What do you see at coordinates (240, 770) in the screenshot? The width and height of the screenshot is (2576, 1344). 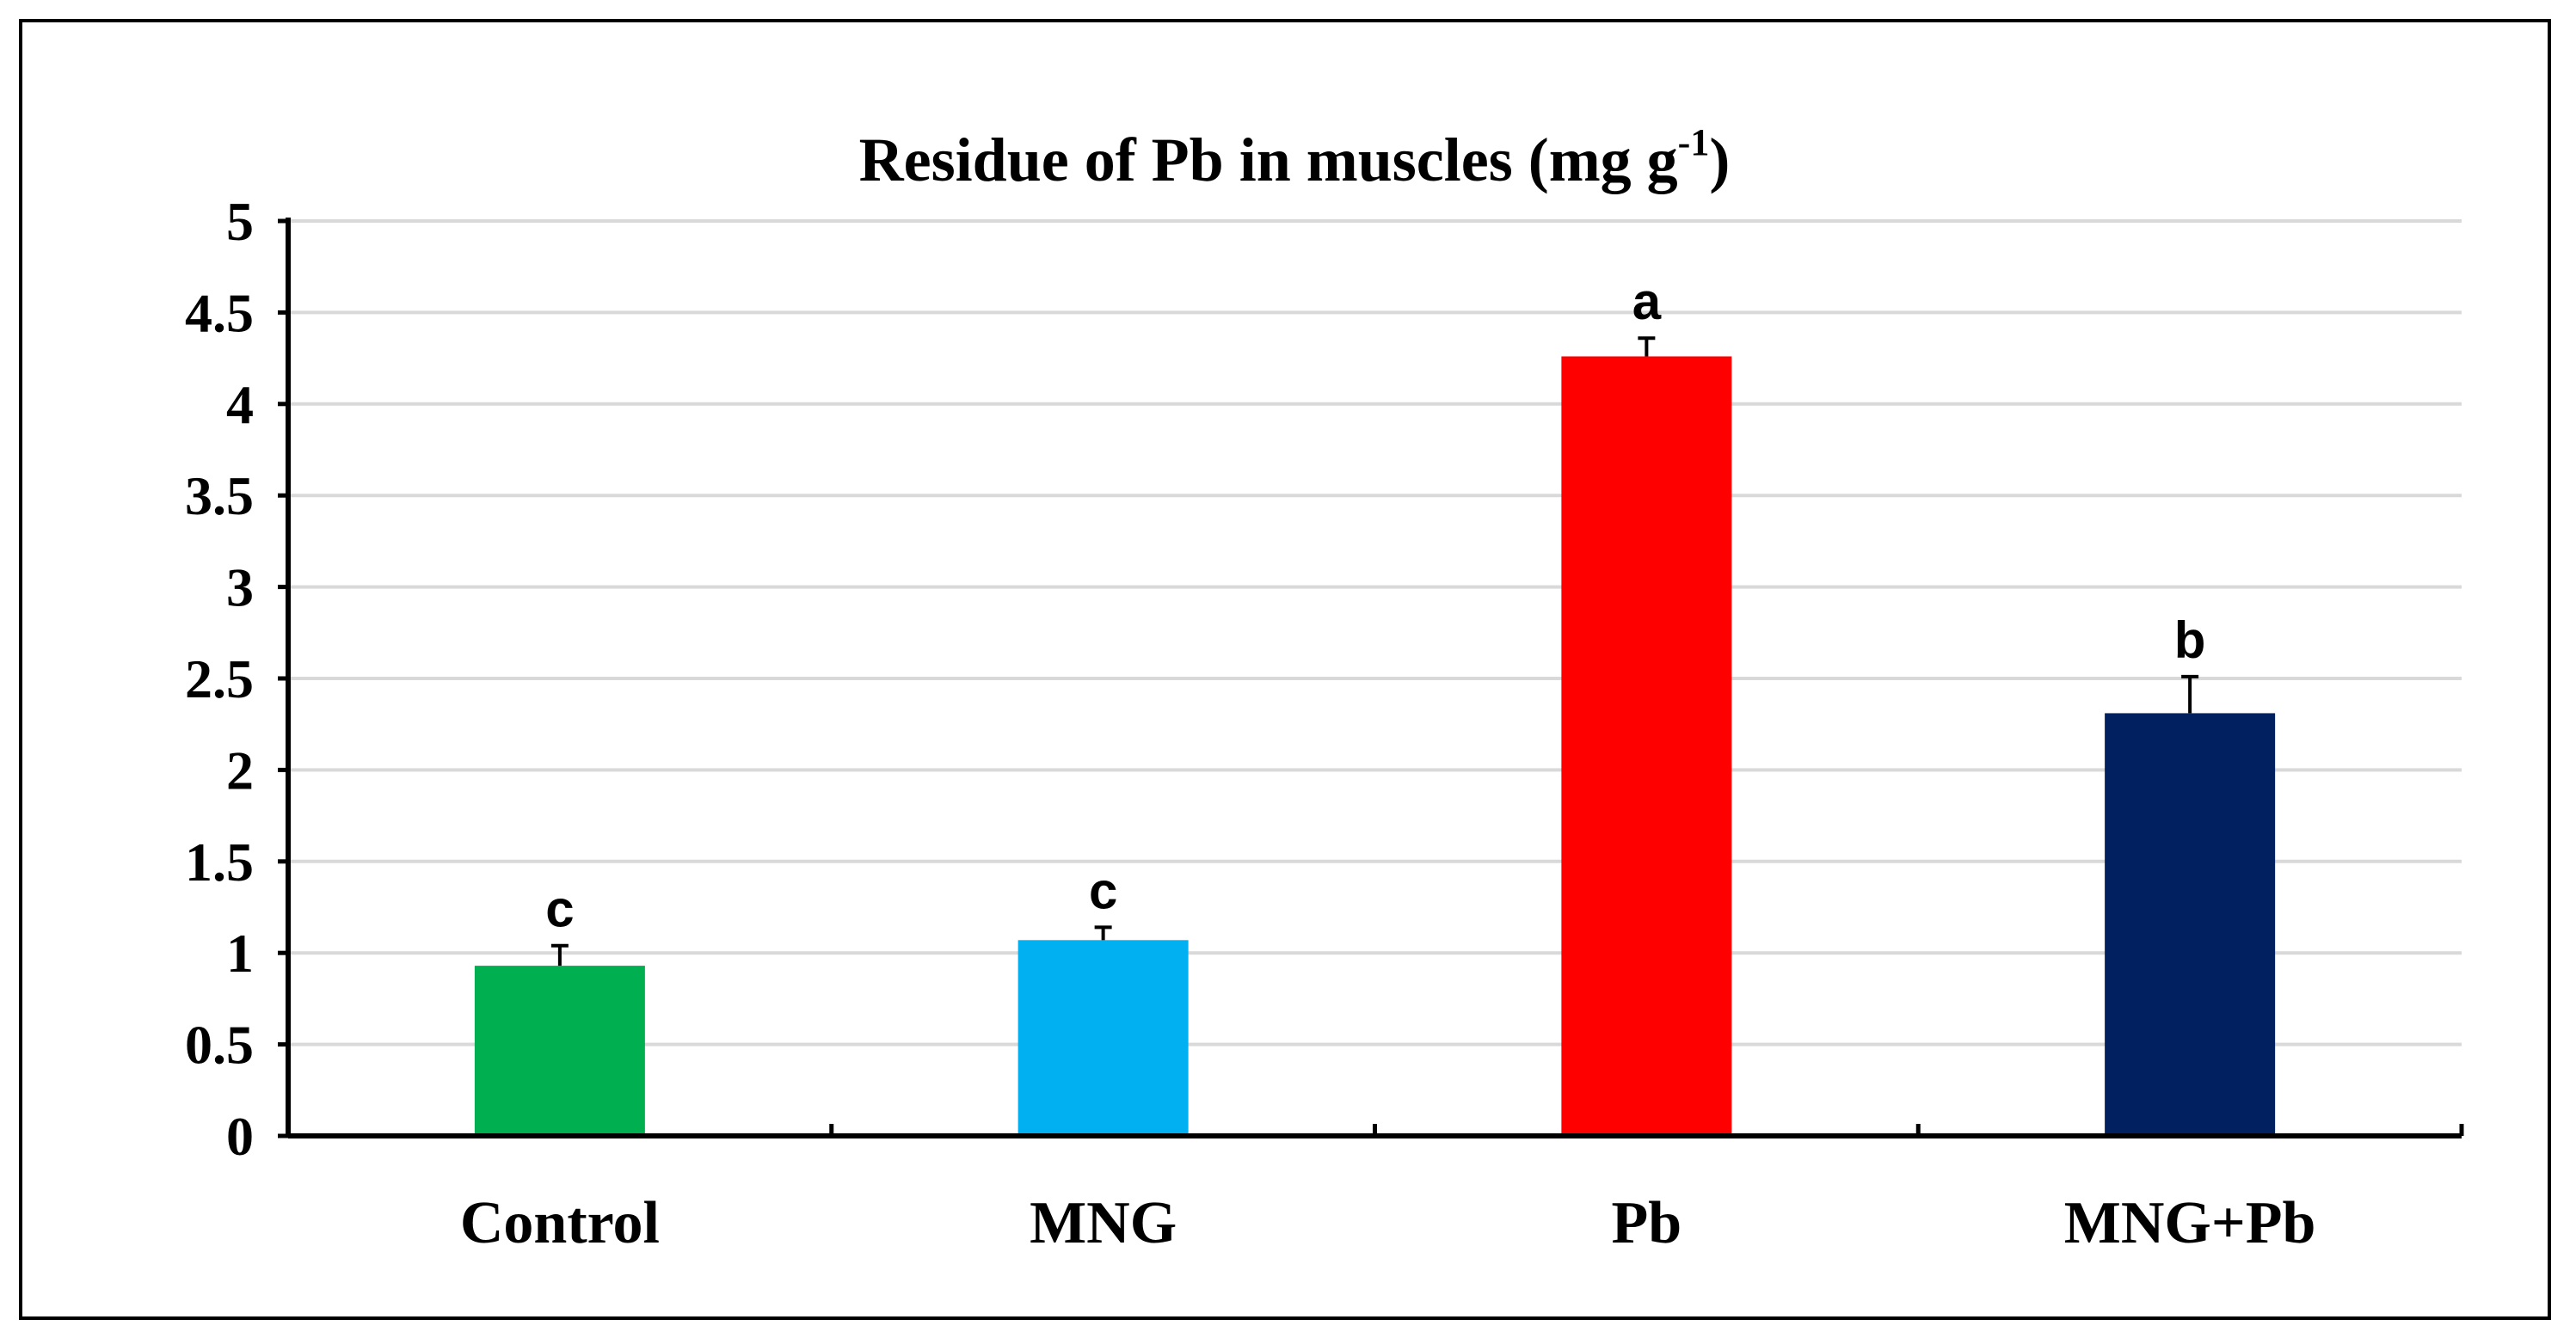 I see `y-tick-label: 2` at bounding box center [240, 770].